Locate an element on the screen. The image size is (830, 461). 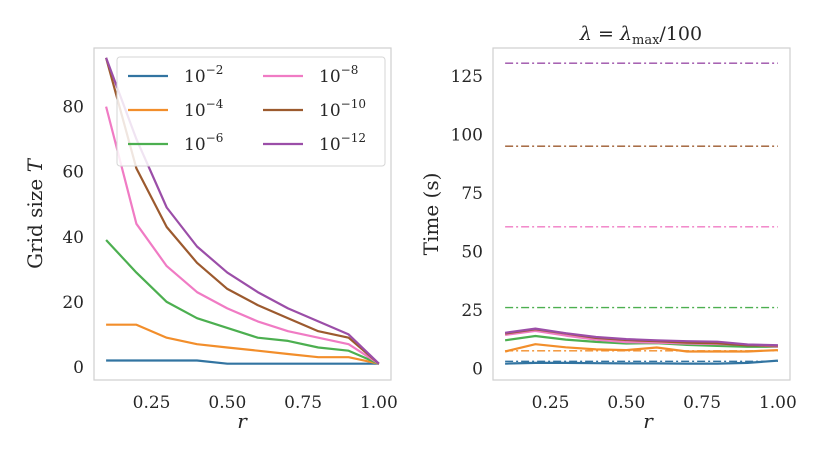
legend-label: 10−4 is located at coordinates (204, 109).